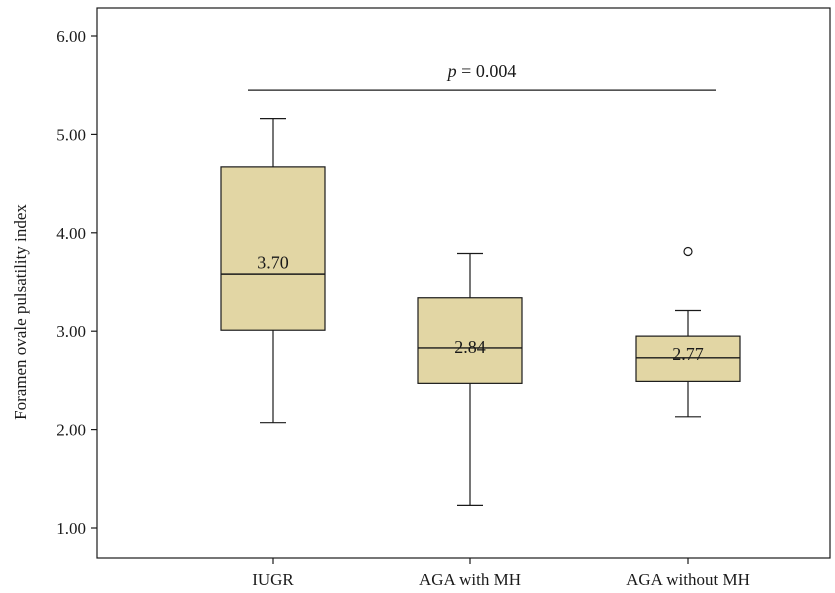 This screenshot has height=593, width=835. What do you see at coordinates (71, 233) in the screenshot?
I see `y-tick-label: 4.00` at bounding box center [71, 233].